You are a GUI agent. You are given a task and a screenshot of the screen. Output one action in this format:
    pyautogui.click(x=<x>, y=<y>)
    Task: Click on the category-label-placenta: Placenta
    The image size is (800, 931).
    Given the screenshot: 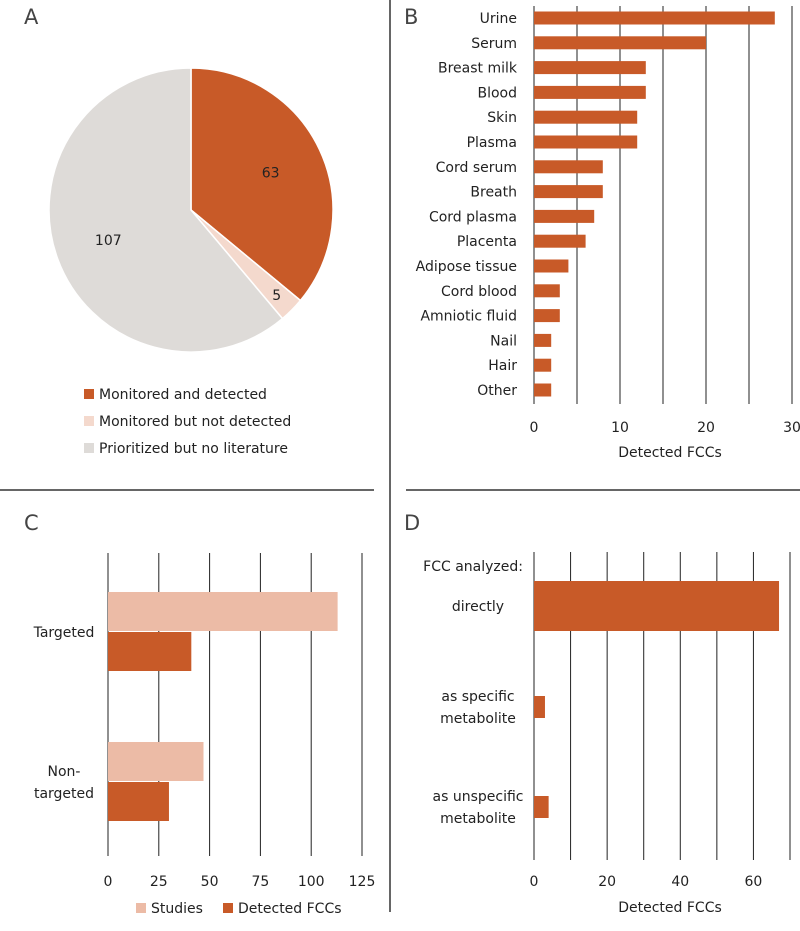 What is the action you would take?
    pyautogui.click(x=487, y=242)
    